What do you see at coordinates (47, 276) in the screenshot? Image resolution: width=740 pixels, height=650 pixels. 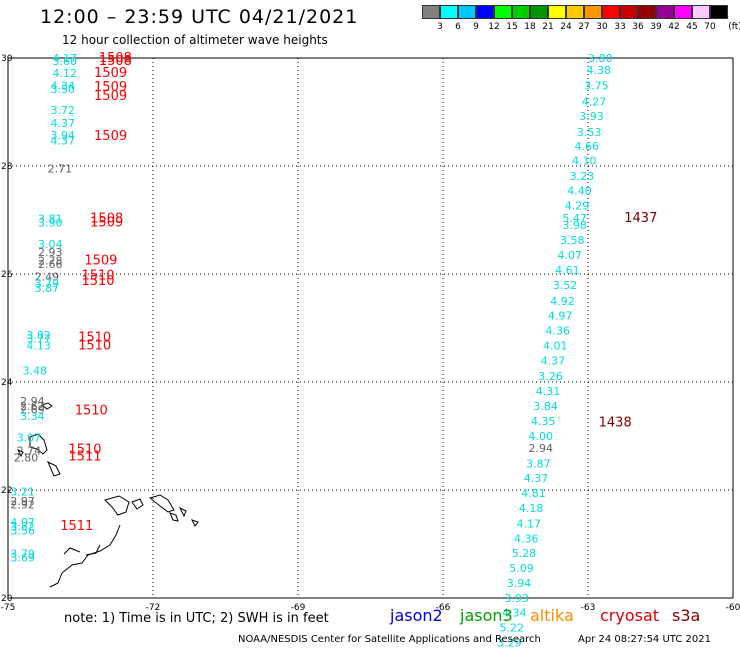 I see `swh-label: 2.49` at bounding box center [47, 276].